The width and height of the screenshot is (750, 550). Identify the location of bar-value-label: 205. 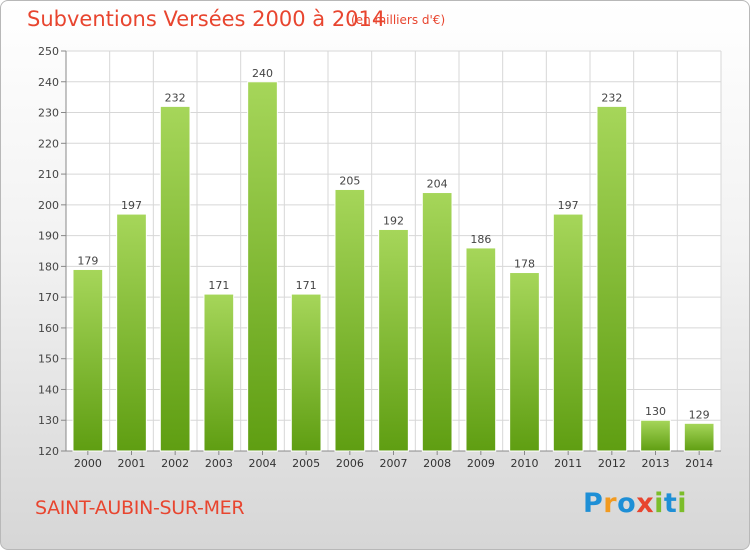
(349, 180).